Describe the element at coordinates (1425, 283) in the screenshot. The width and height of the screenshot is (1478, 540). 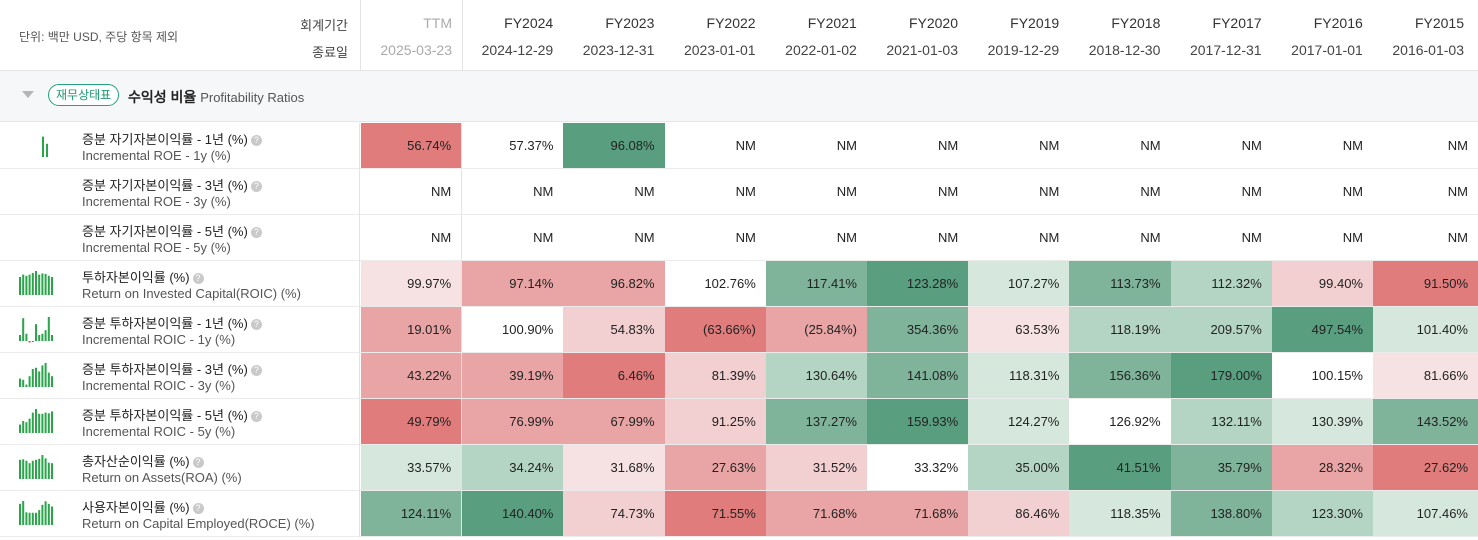
I see `value-cell: 91.50%` at that location.